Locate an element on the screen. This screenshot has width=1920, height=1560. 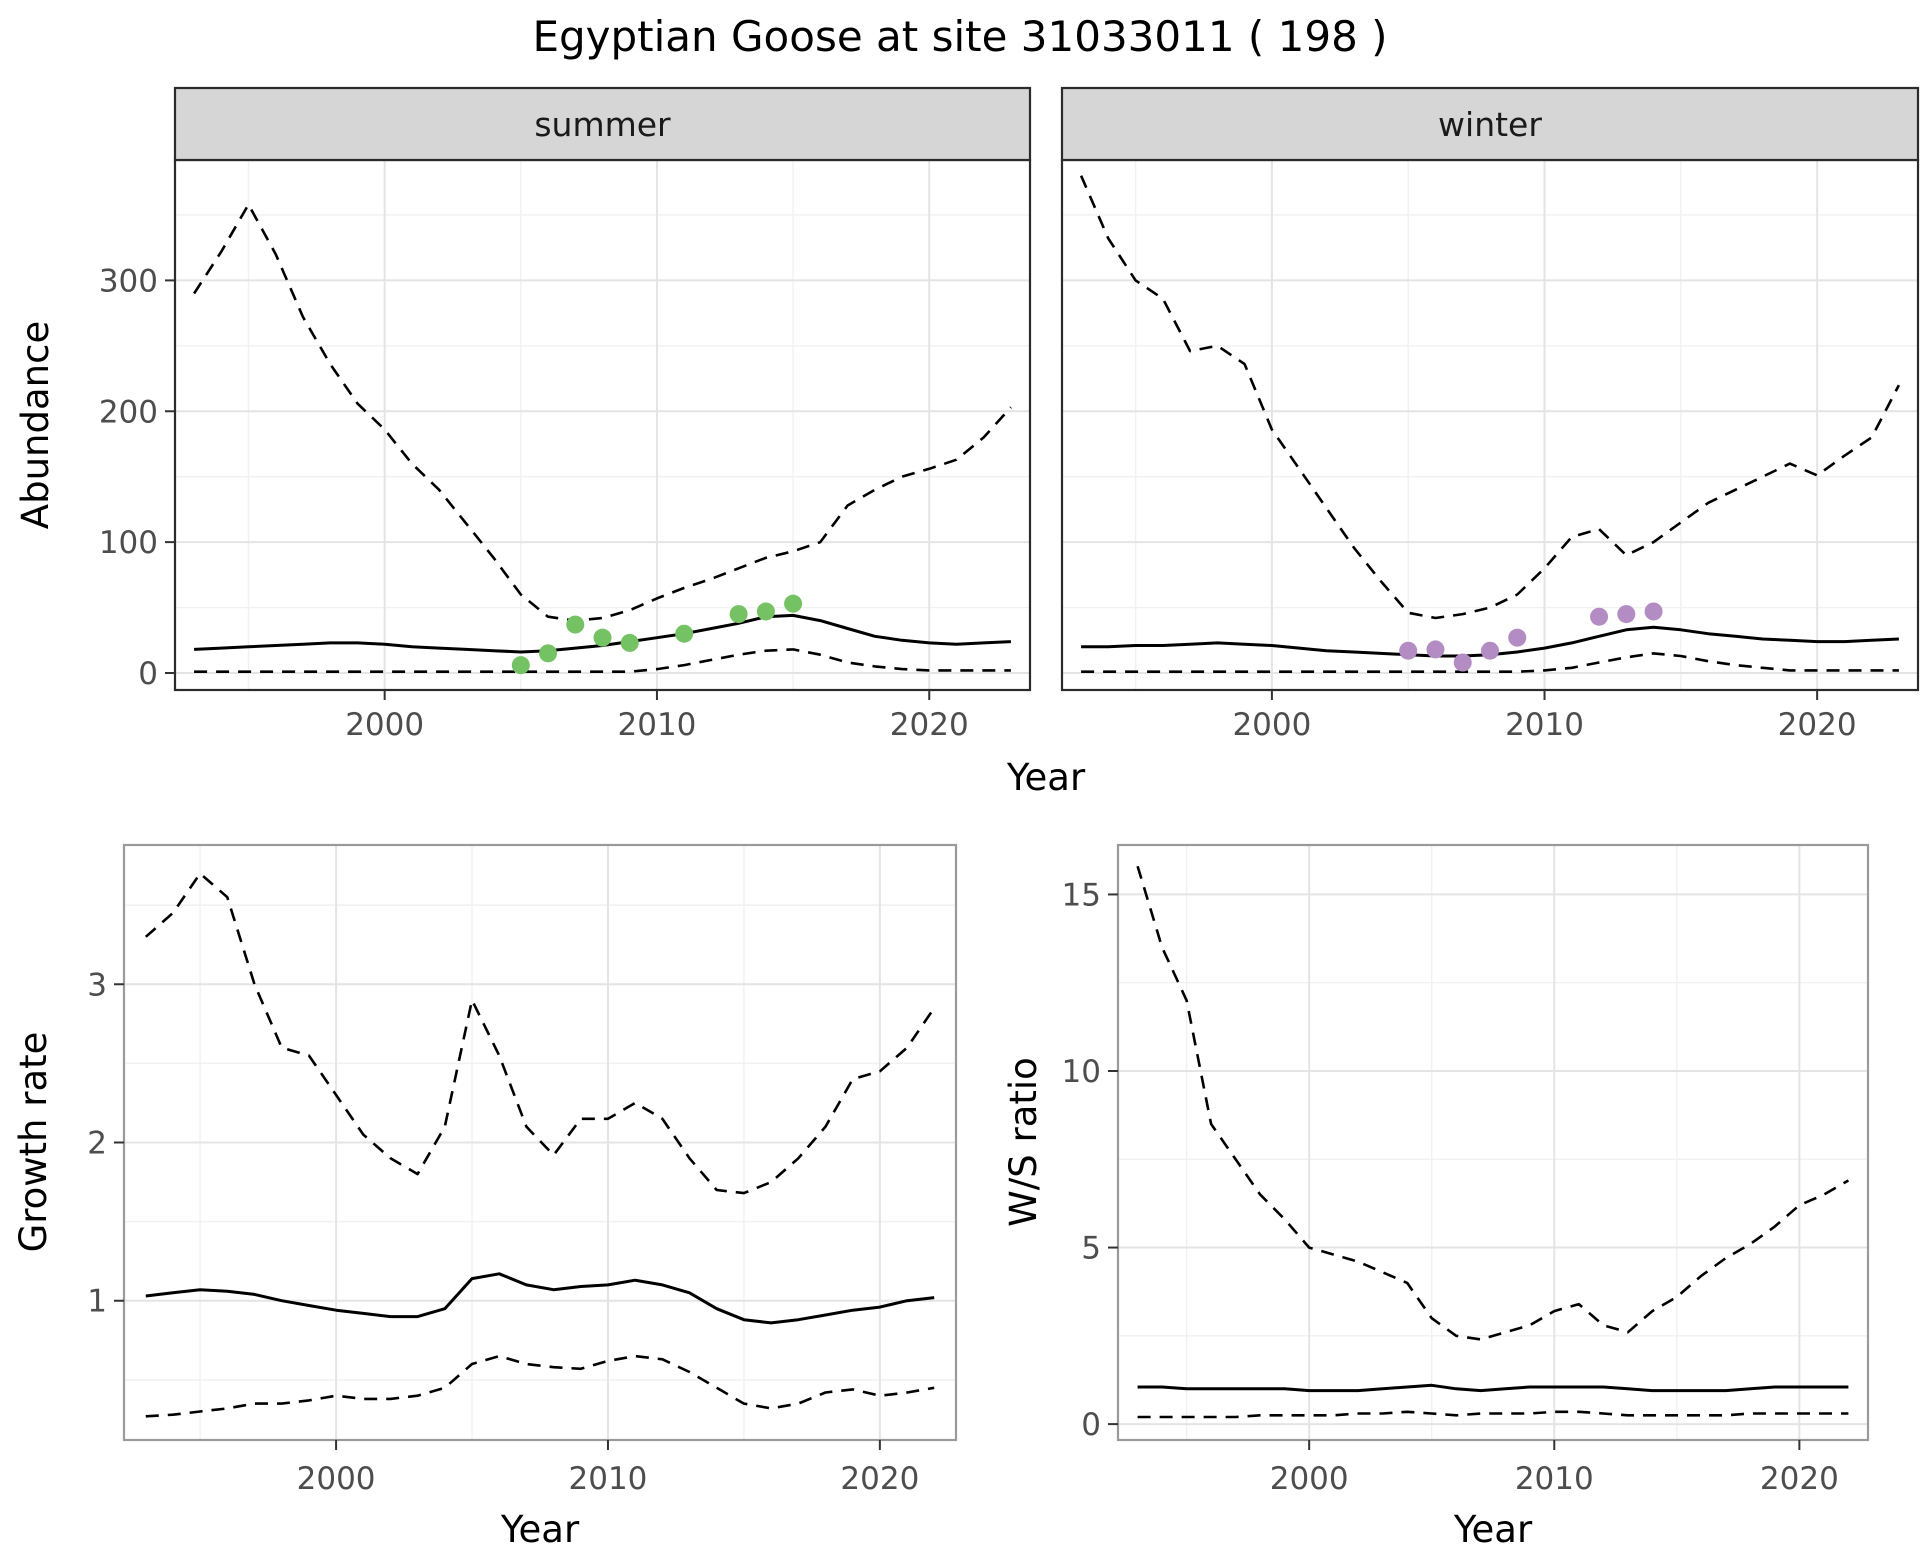
facet-strip-summer is located at coordinates (602, 124).